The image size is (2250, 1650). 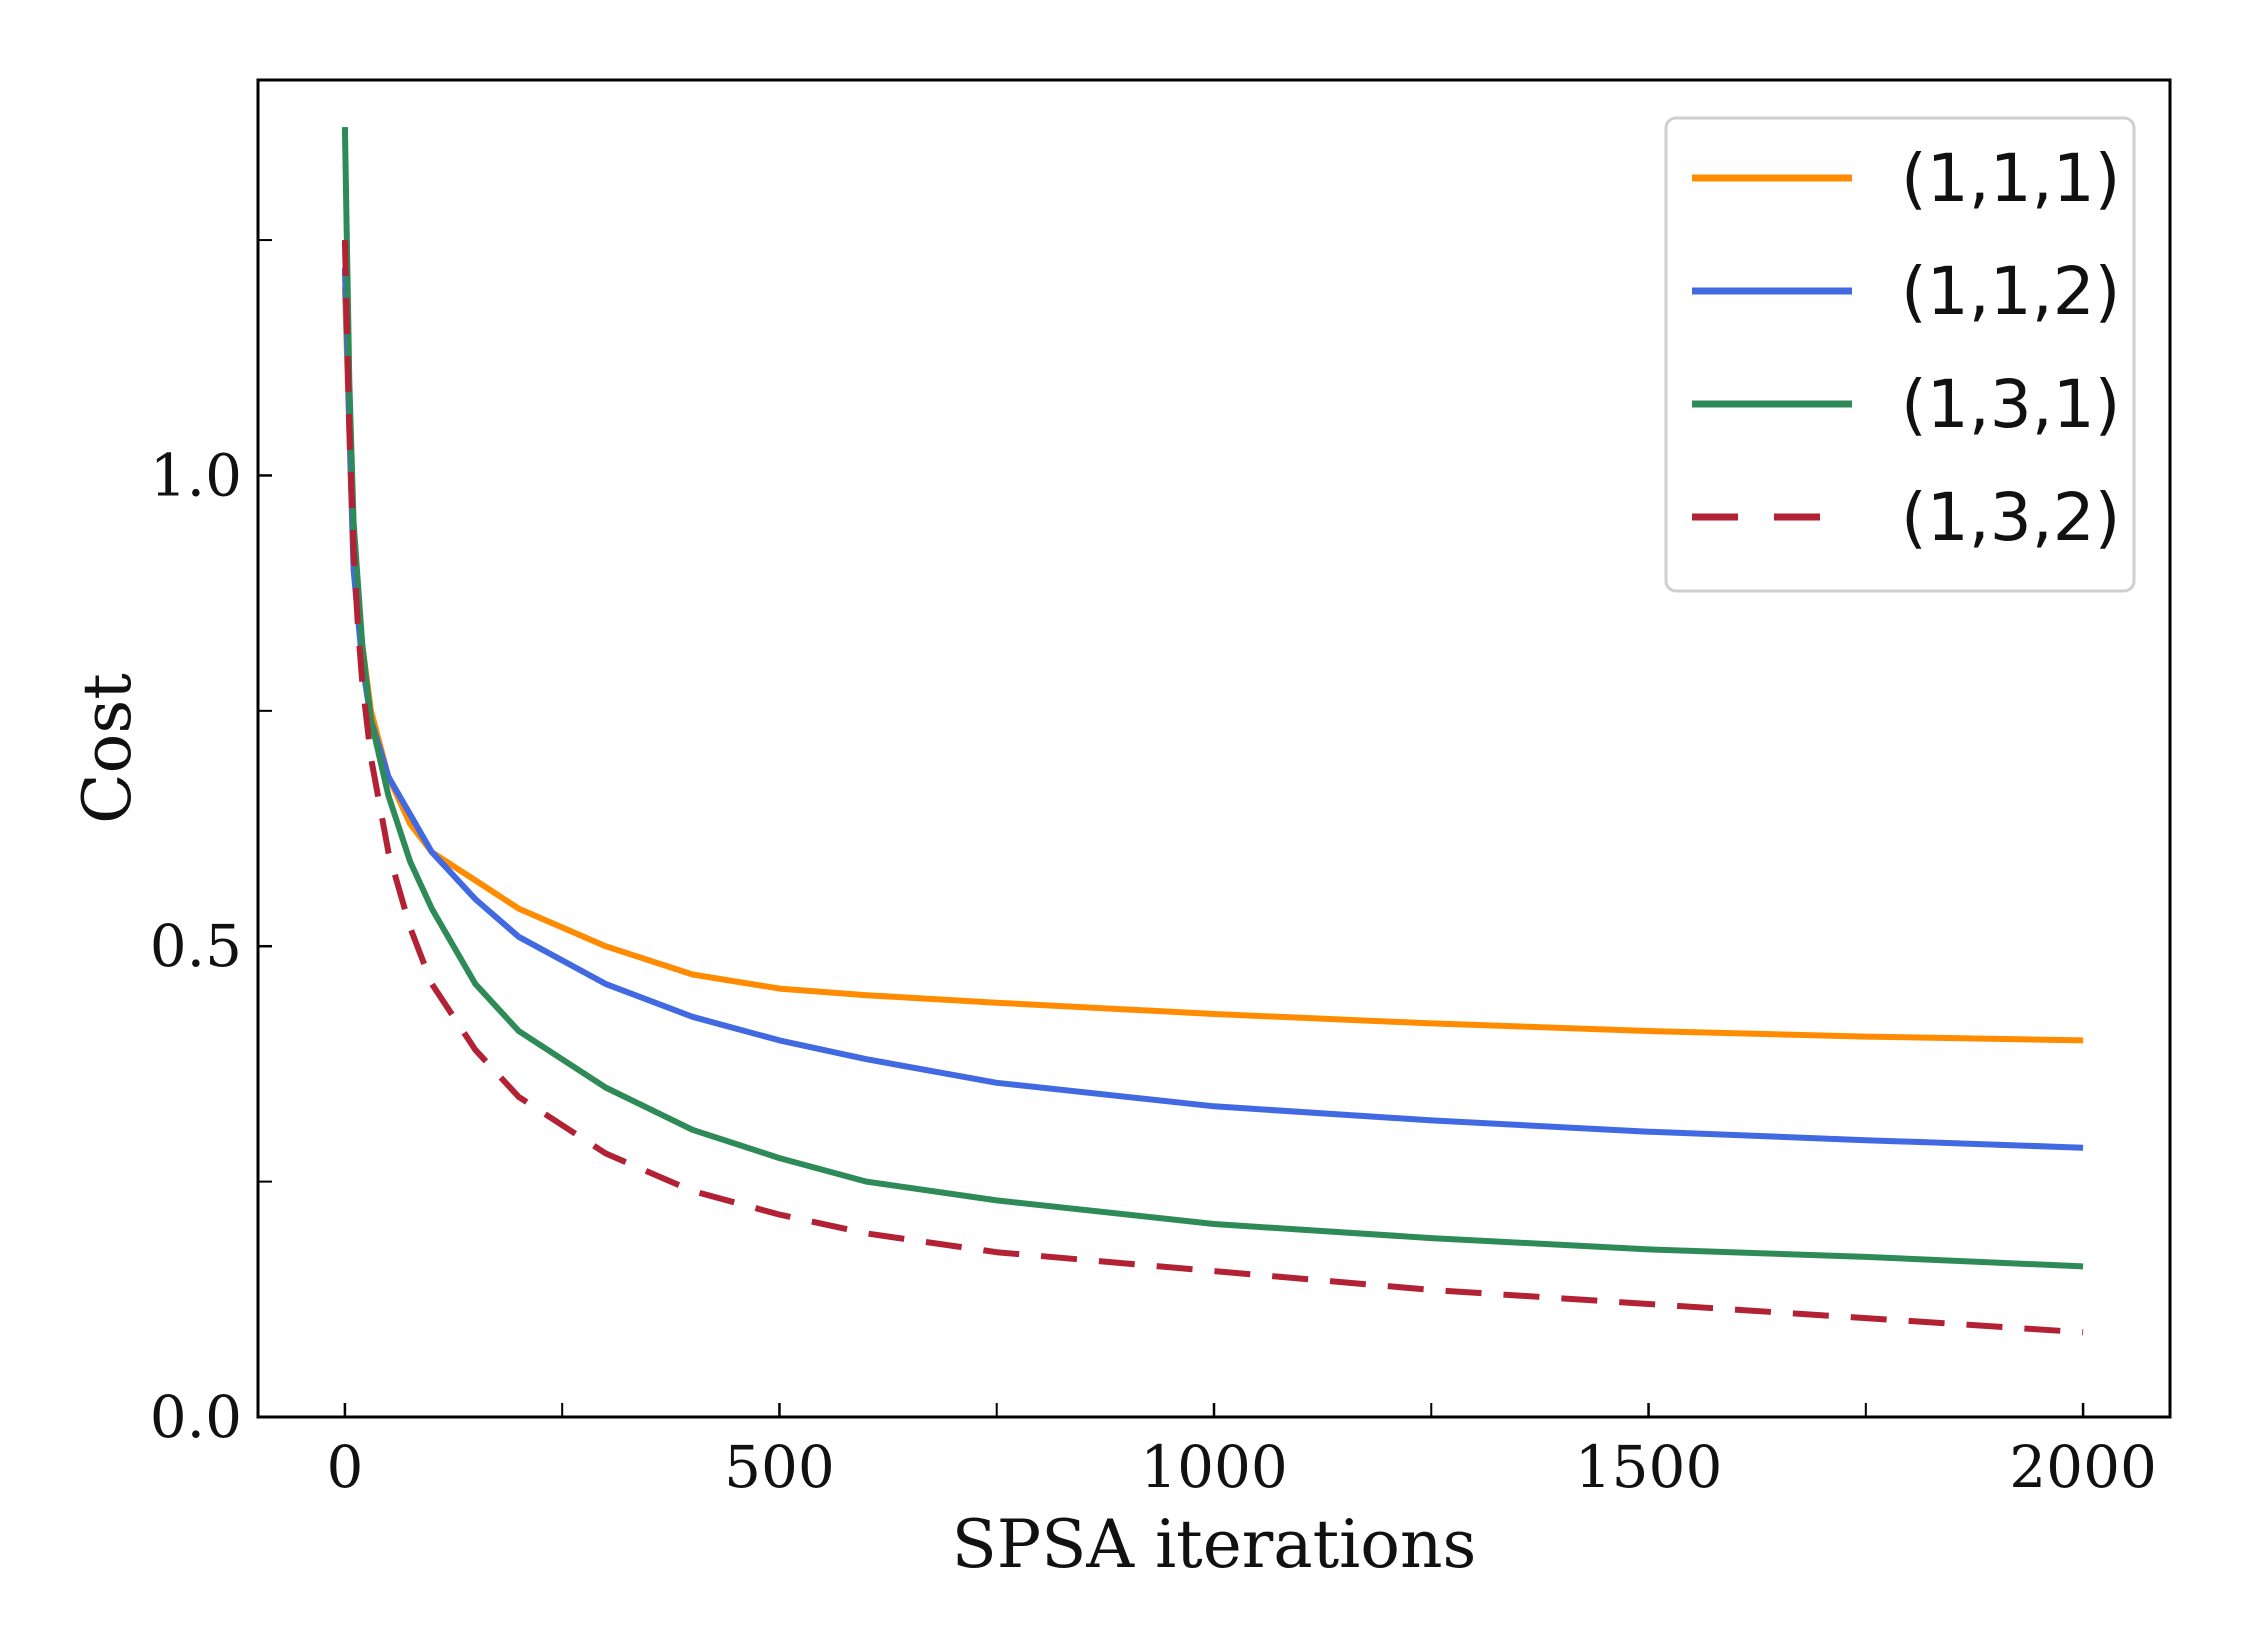 What do you see at coordinates (2010, 404) in the screenshot?
I see `legend-label-3: (1,3,1)` at bounding box center [2010, 404].